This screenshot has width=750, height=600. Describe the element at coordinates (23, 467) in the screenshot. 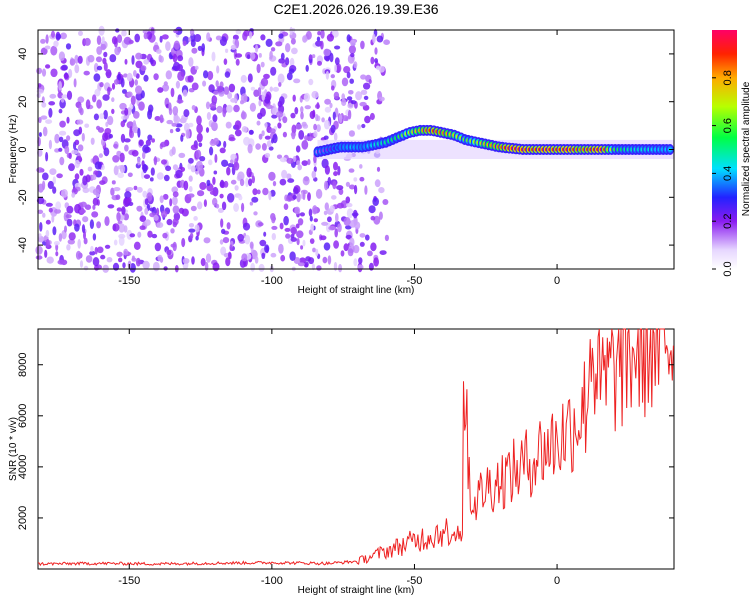

I see `snr-y-tick-label: 4000` at that location.